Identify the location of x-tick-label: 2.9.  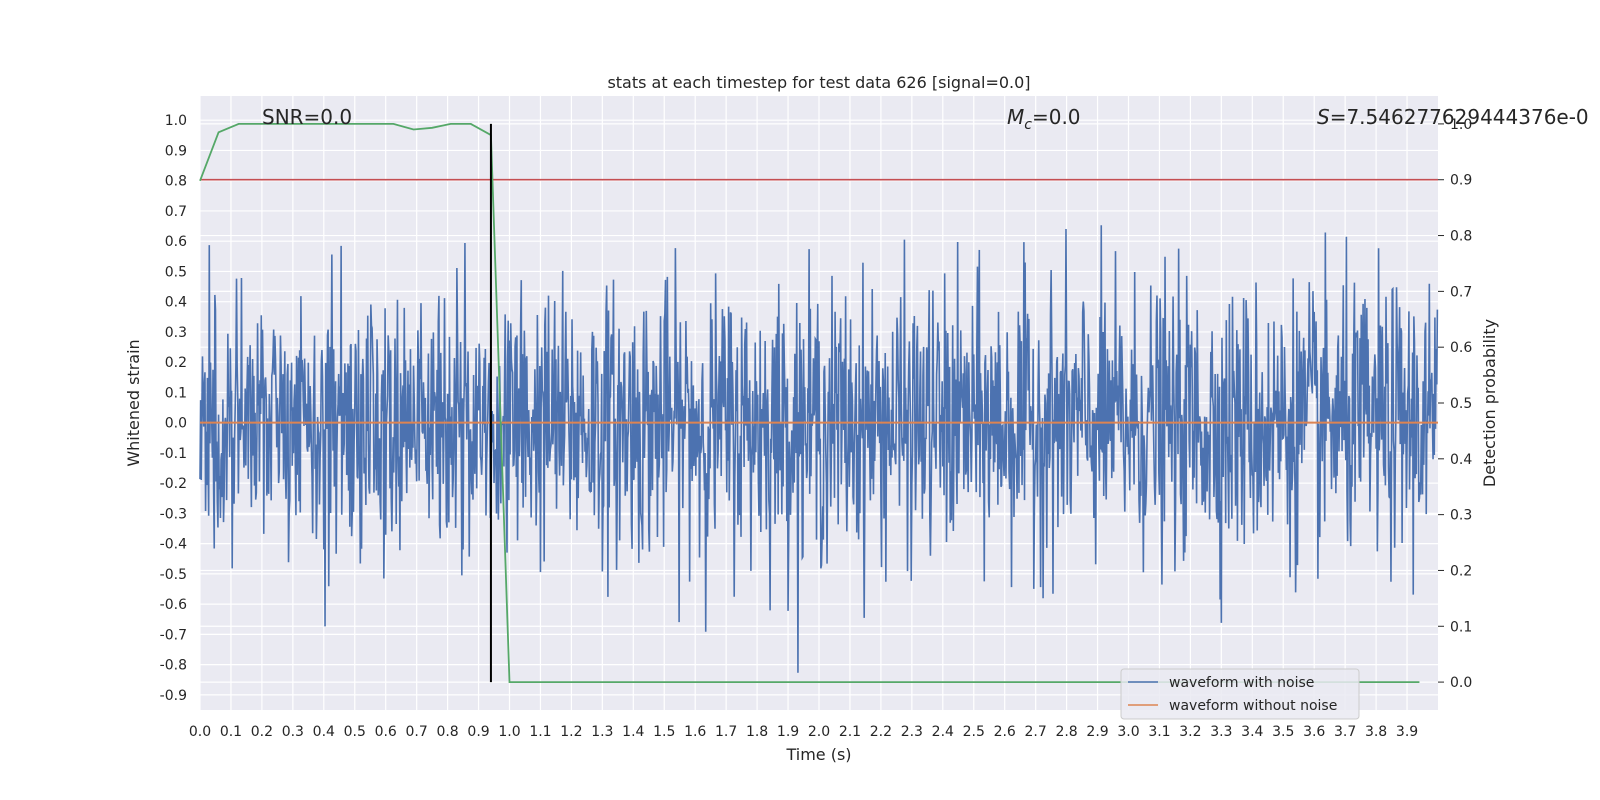
(1097, 732).